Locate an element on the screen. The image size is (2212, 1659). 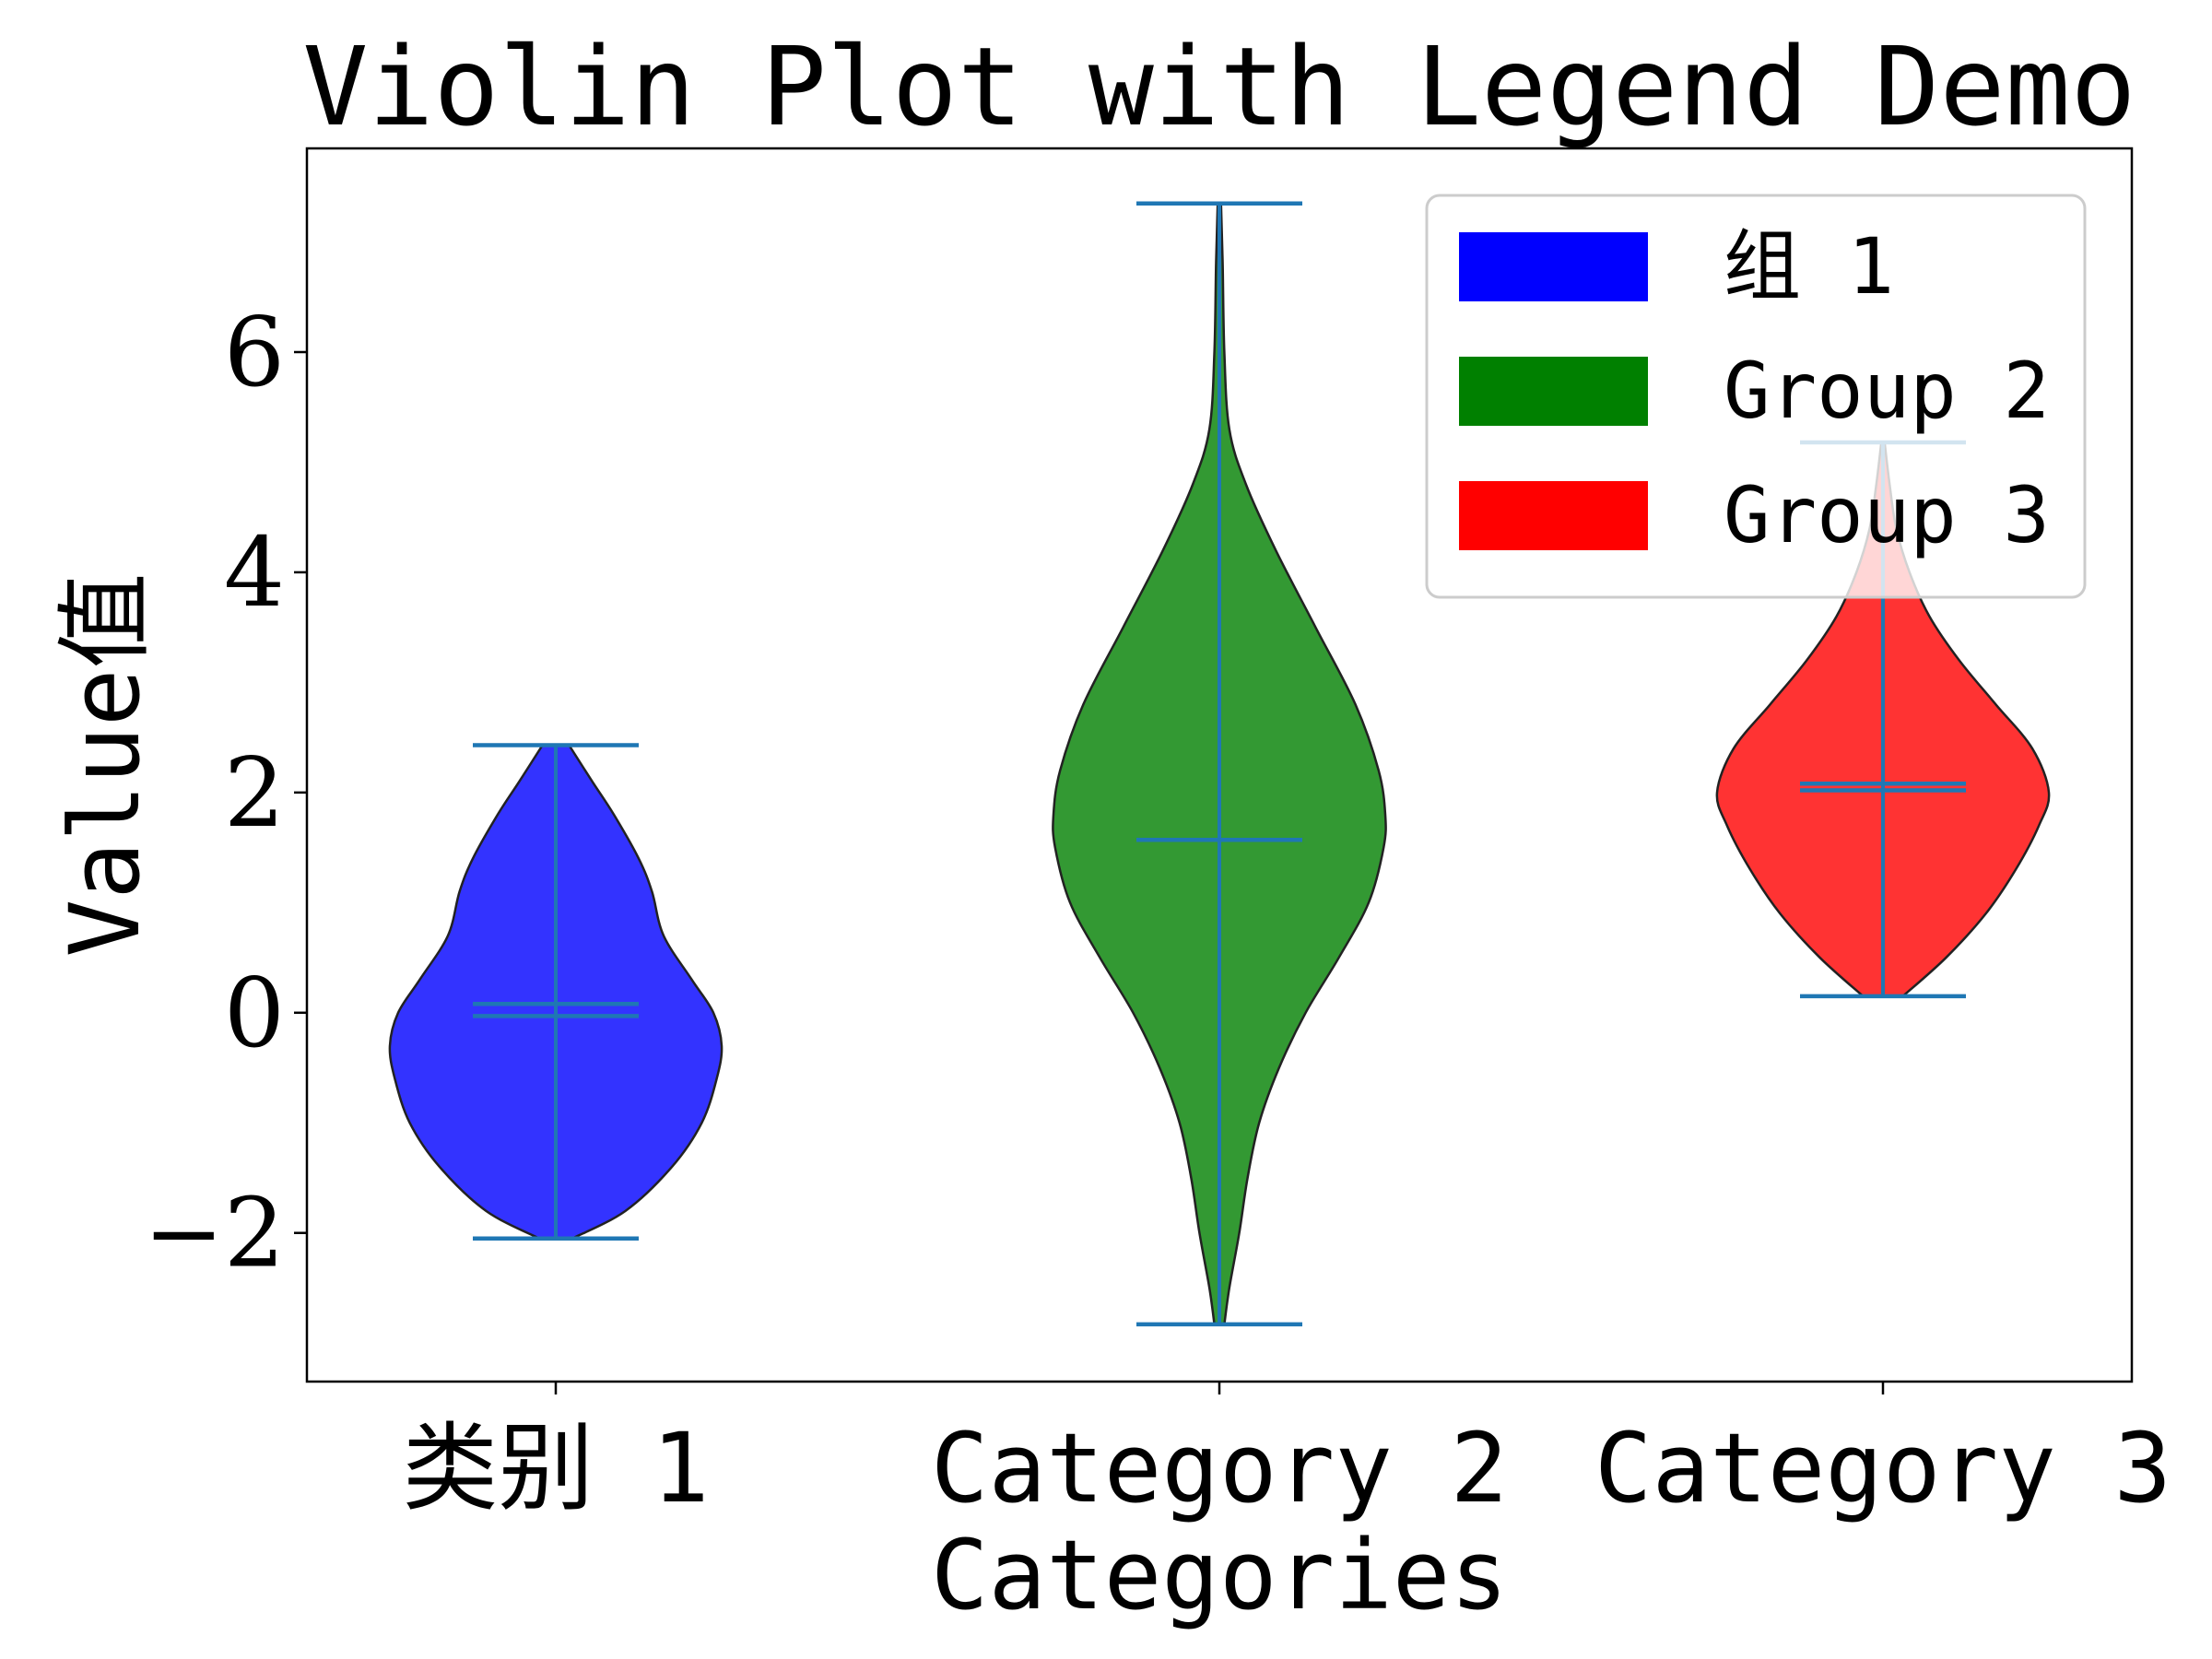
x-tick-label-3: Category 3 is located at coordinates (1882, 1468).